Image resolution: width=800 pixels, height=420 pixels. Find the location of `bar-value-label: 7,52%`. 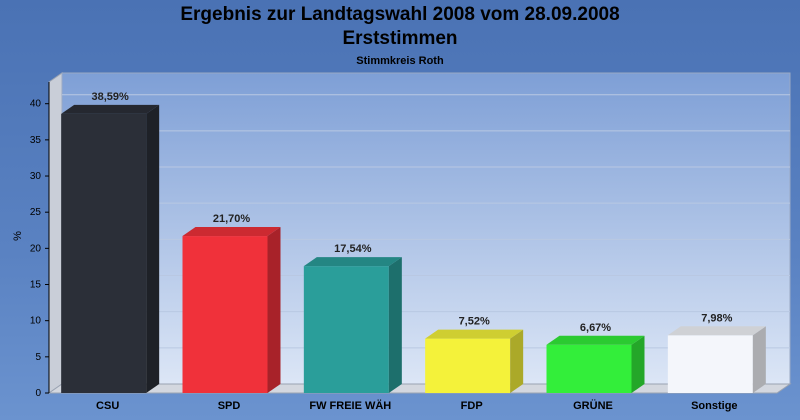

bar-value-label: 7,52% is located at coordinates (474, 322).